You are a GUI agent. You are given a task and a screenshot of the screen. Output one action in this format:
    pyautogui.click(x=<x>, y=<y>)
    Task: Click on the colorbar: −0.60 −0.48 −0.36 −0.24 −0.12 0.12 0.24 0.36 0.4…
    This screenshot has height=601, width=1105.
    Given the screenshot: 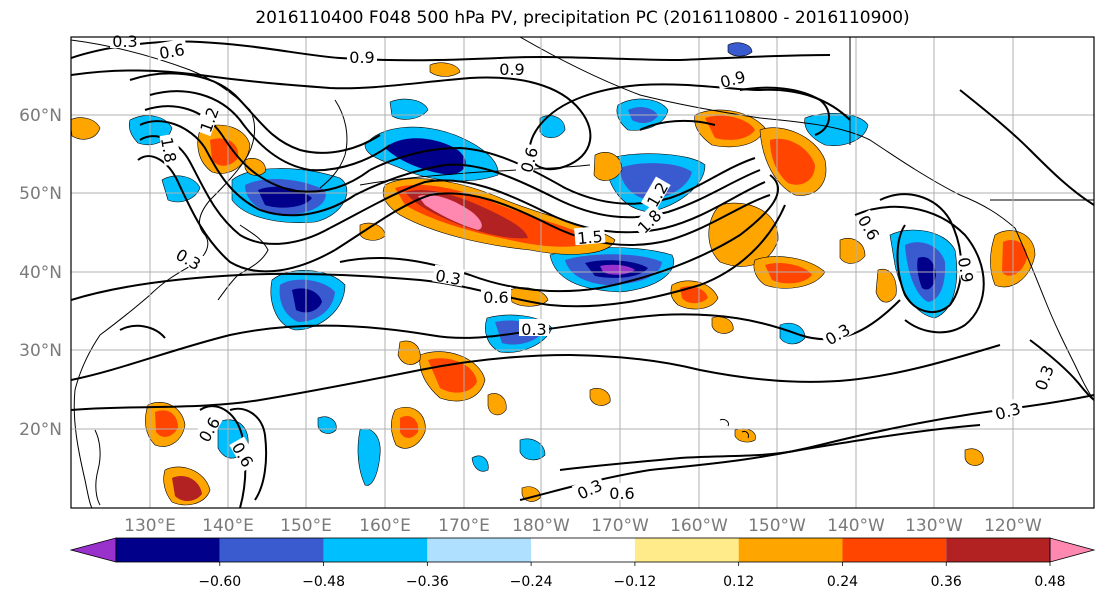 What is the action you would take?
    pyautogui.click(x=582, y=563)
    